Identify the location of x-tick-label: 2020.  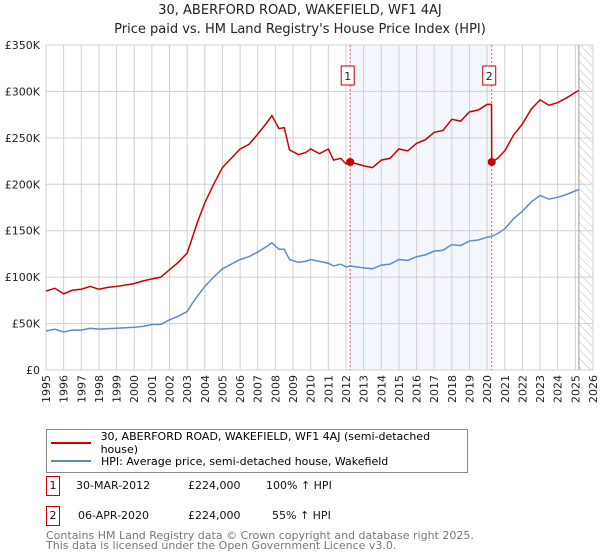
(487, 389).